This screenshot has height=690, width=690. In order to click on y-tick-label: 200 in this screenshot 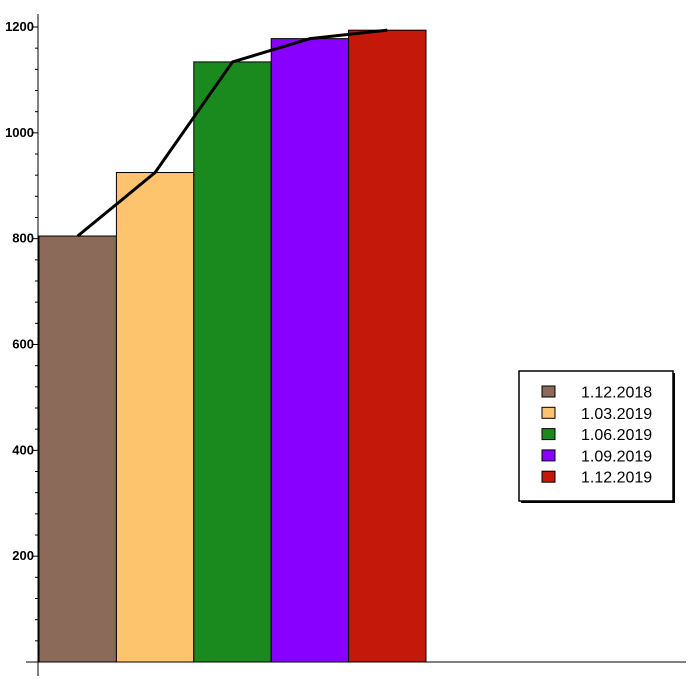, I will do `click(23, 555)`.